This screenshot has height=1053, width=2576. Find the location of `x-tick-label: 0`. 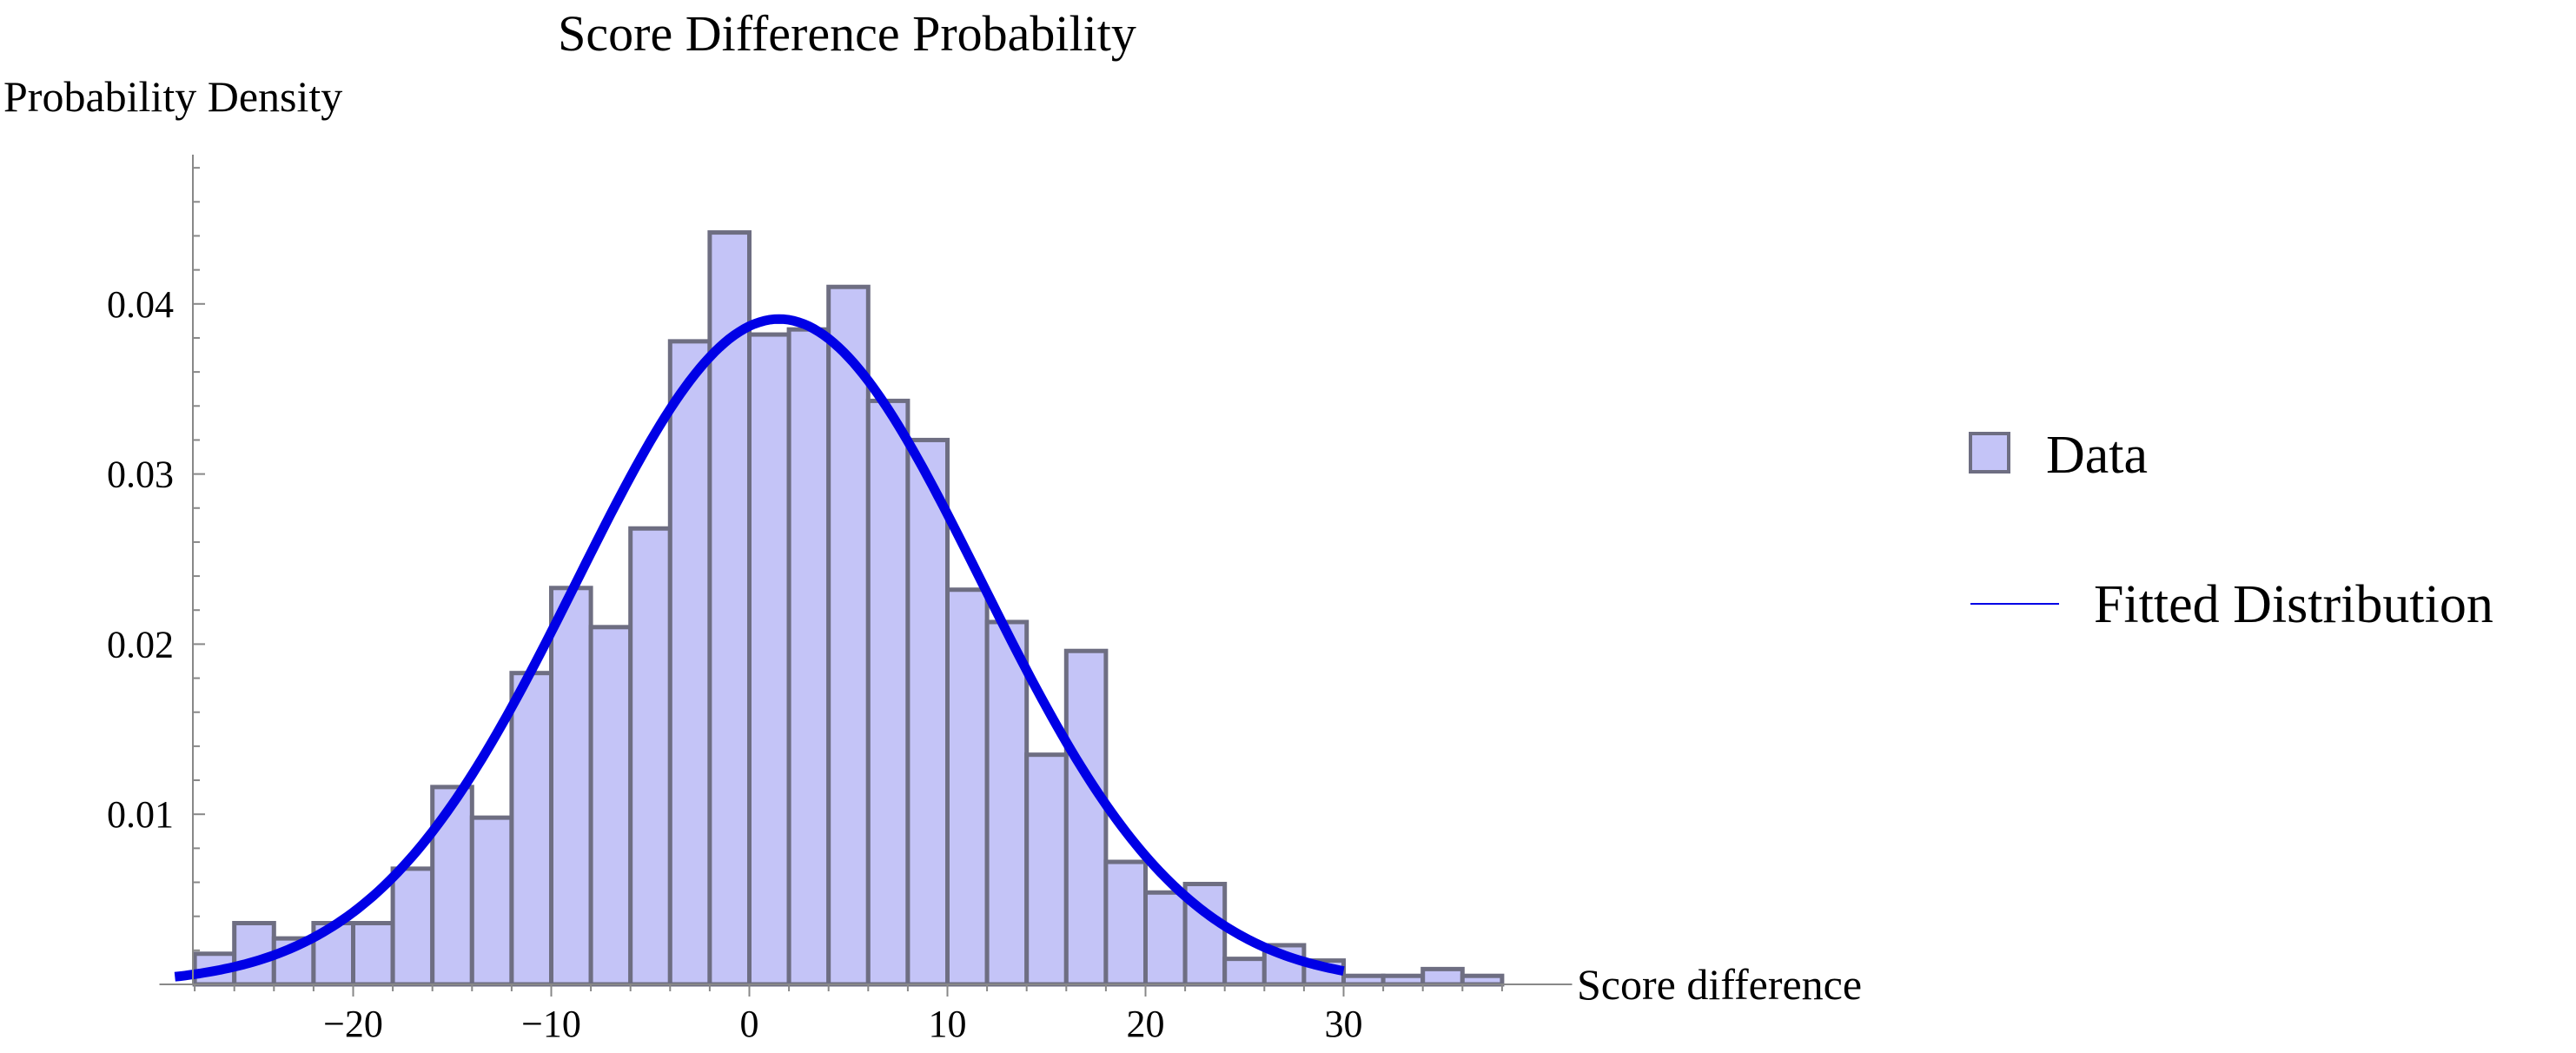

x-tick-label: 0 is located at coordinates (749, 1024).